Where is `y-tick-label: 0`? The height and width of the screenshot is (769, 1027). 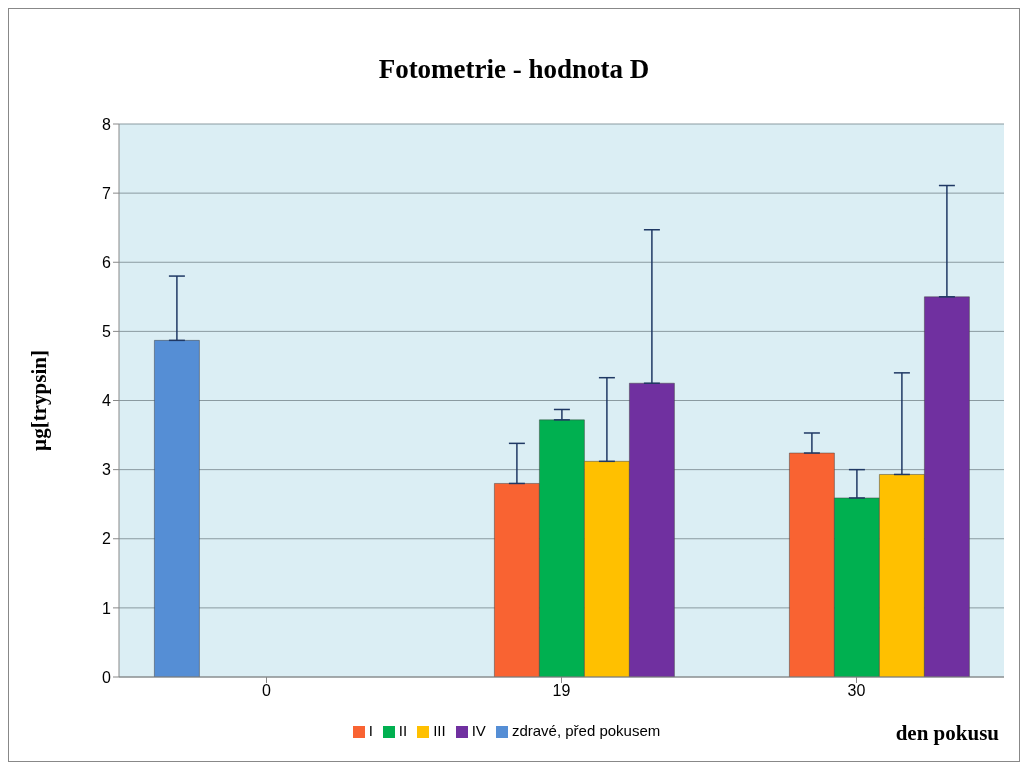 y-tick-label: 0 is located at coordinates (107, 677).